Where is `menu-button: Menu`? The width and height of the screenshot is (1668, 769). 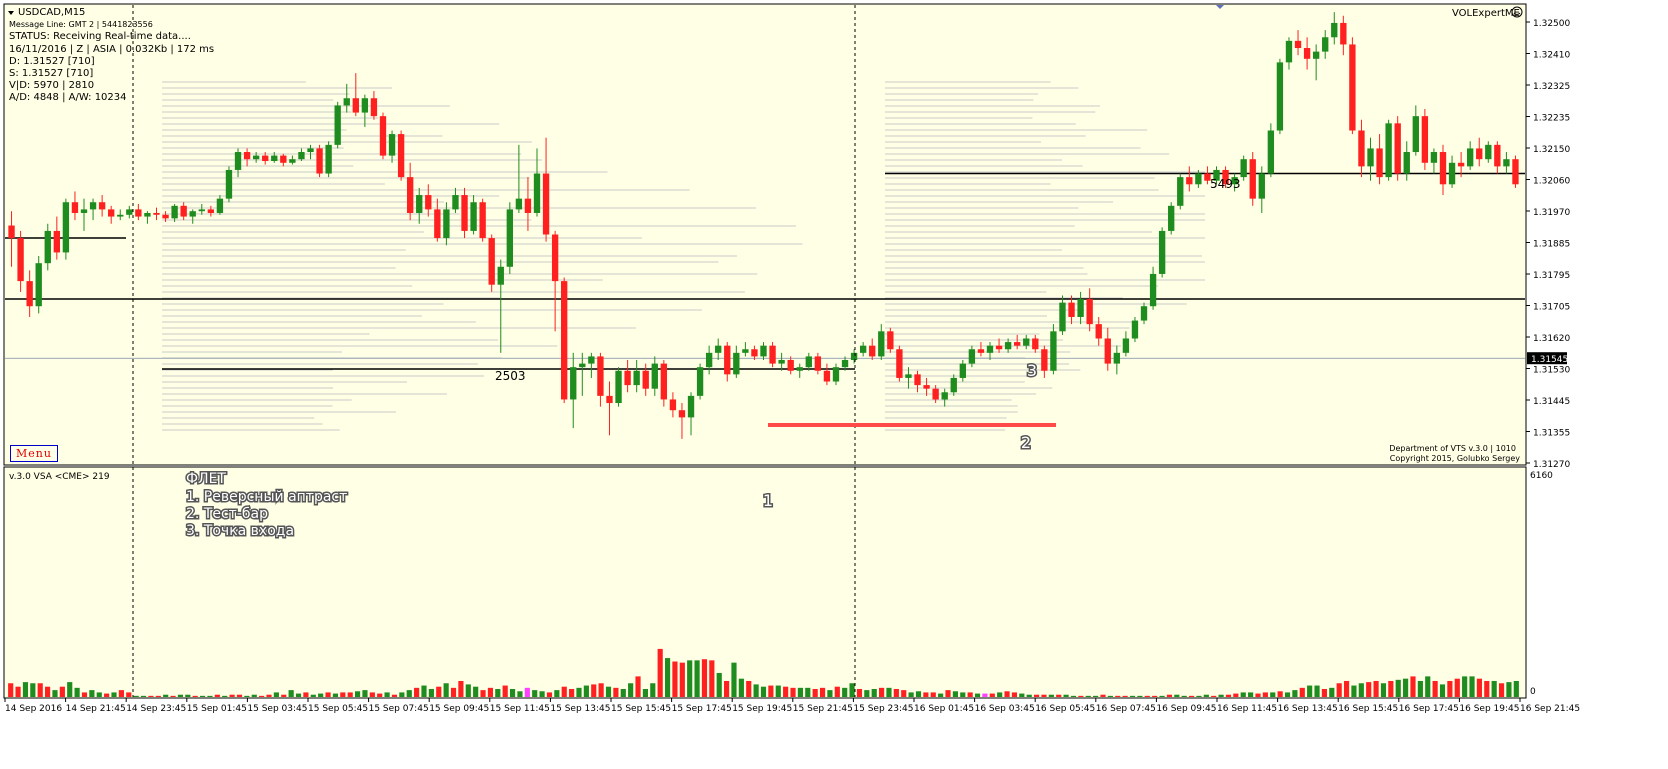
menu-button: Menu is located at coordinates (34, 453).